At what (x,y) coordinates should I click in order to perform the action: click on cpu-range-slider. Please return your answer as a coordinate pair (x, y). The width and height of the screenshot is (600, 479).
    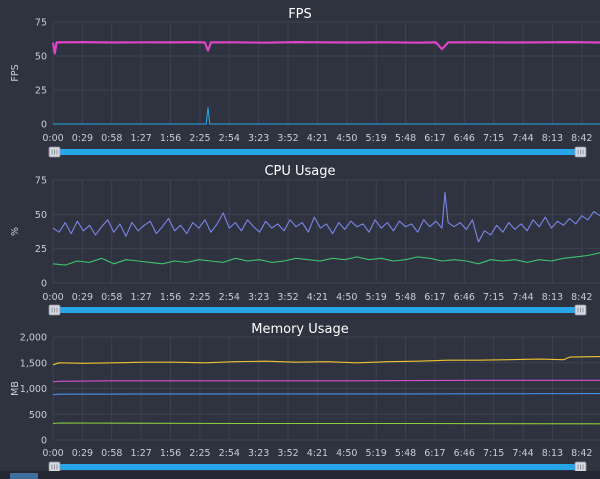
    Looking at the image, I should click on (317, 310).